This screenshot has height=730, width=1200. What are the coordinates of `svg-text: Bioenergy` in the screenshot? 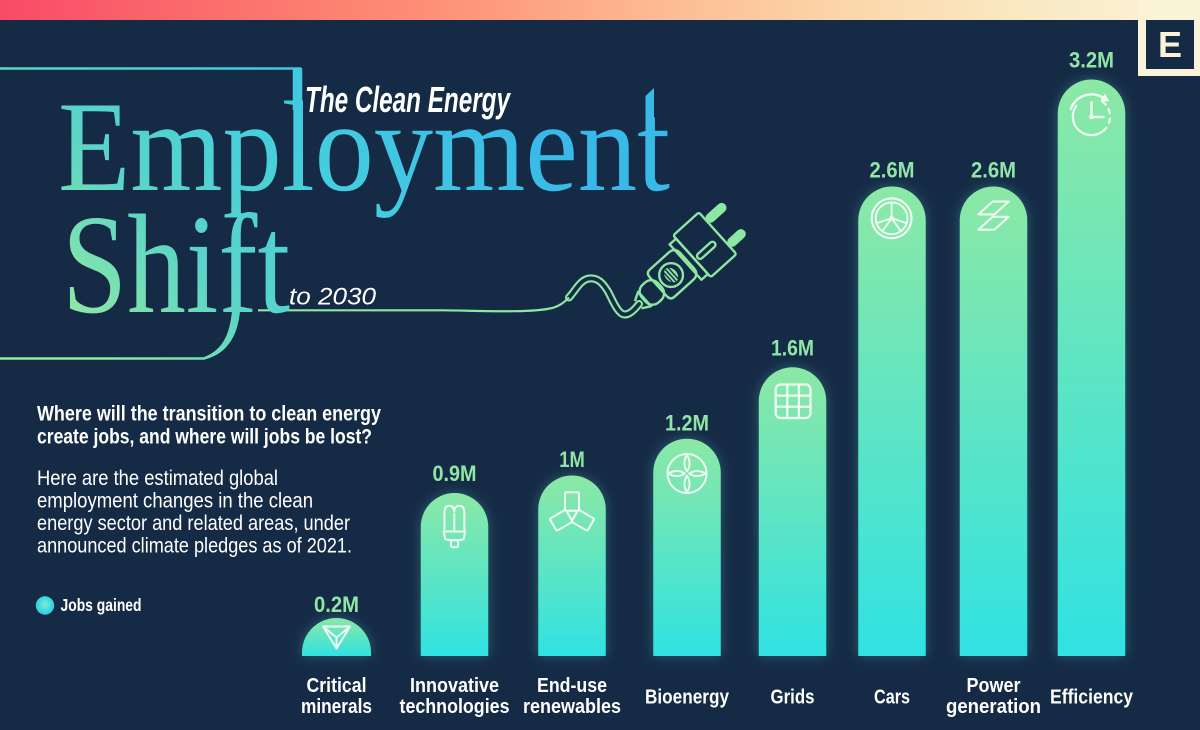 It's located at (687, 696).